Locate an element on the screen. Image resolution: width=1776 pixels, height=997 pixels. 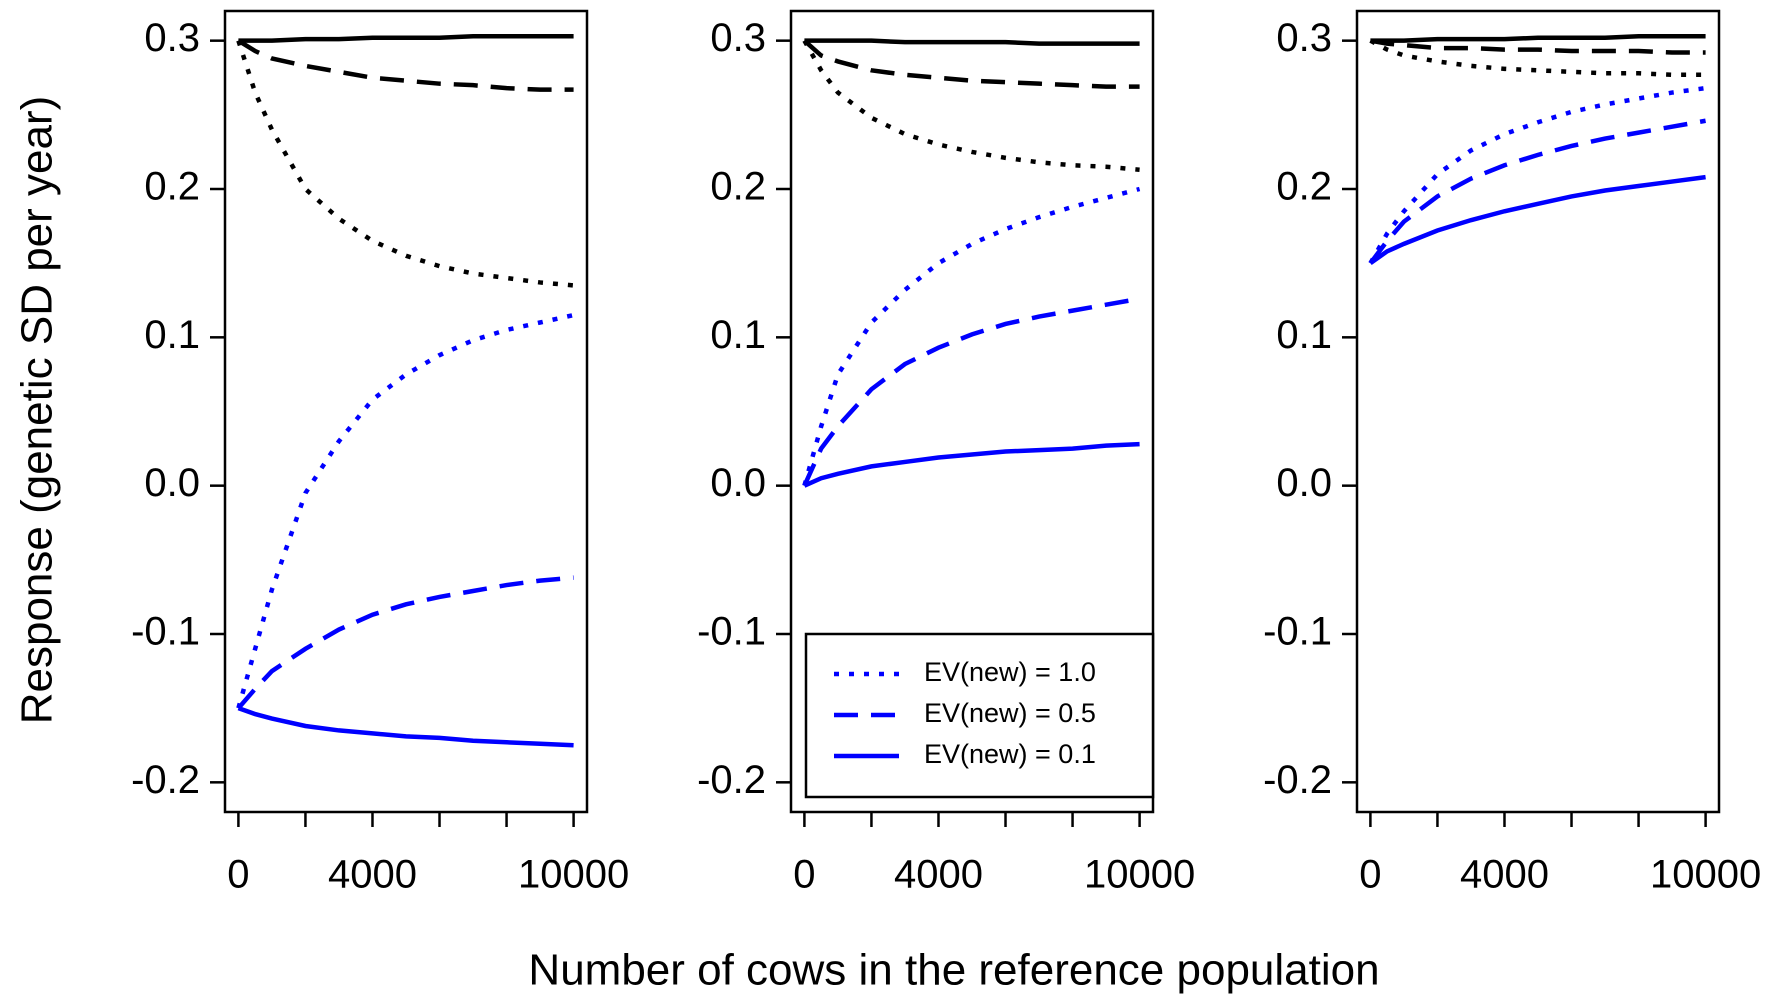
legend-label: EV(new) = 0.1 is located at coordinates (1010, 754).